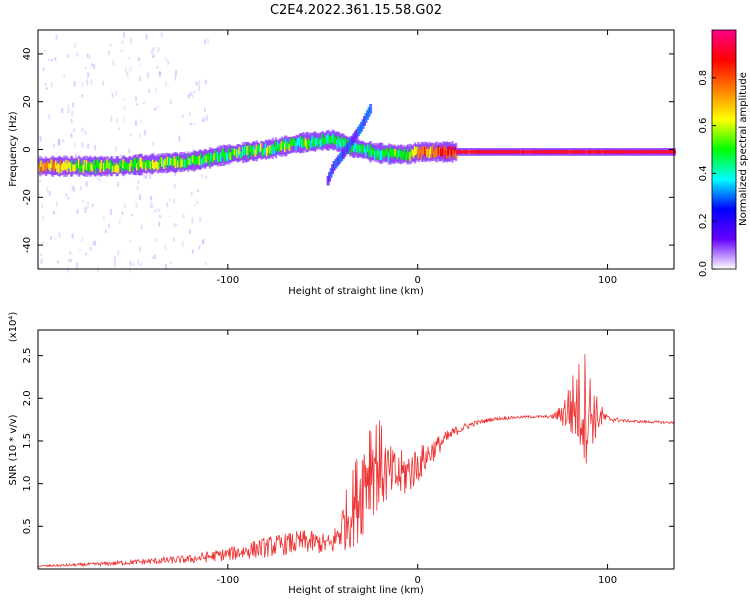 The width and height of the screenshot is (750, 604). What do you see at coordinates (27, 197) in the screenshot?
I see `spectrogram-ytick-label: -20` at bounding box center [27, 197].